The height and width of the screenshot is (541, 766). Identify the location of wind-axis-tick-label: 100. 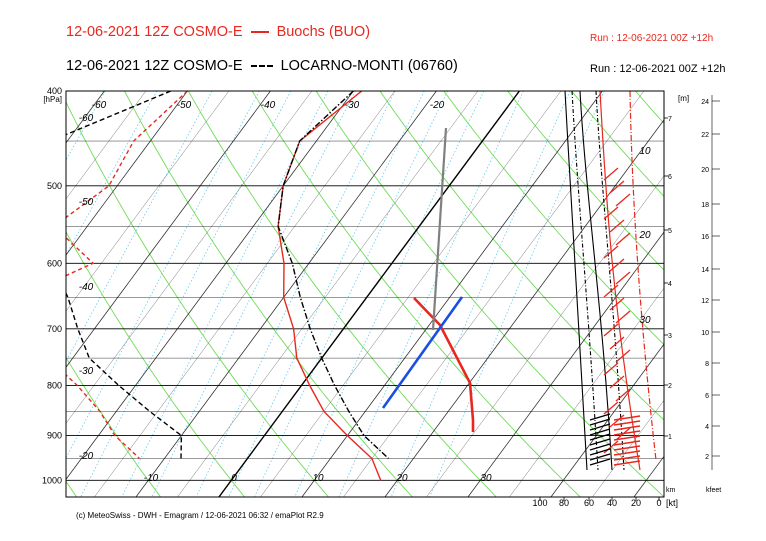
(539, 503).